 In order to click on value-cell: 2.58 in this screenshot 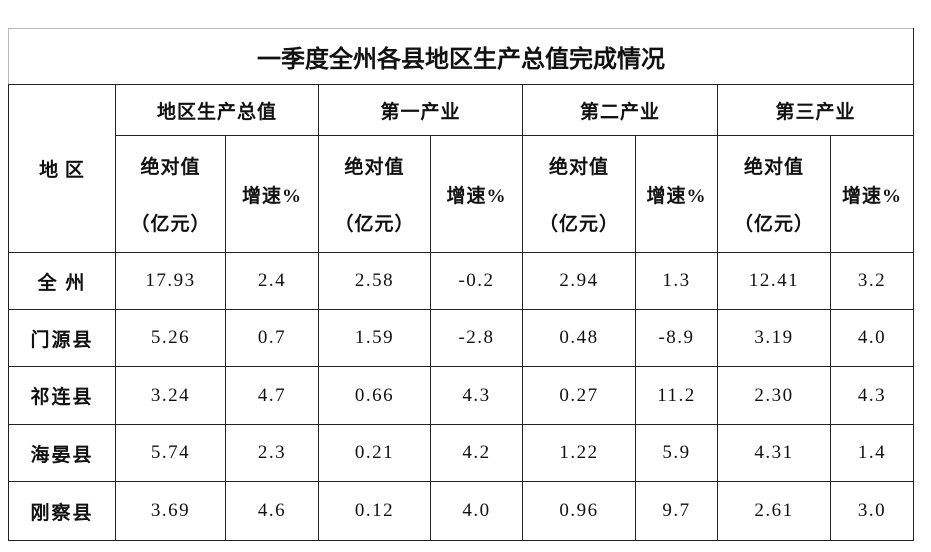, I will do `click(374, 281)`.